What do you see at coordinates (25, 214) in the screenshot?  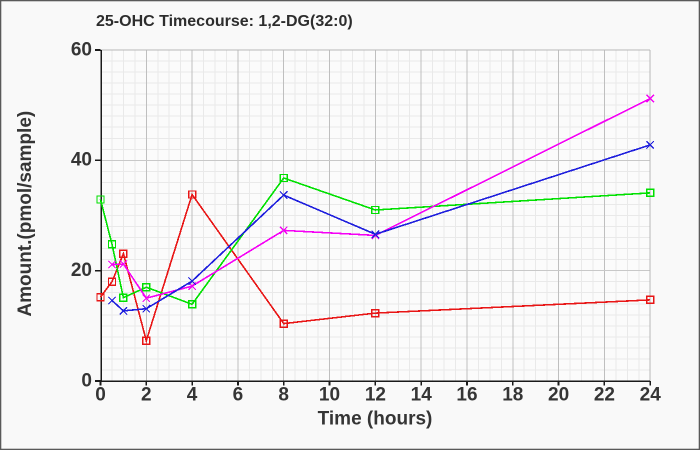 I see `svg-text: Amount.(pmol/sample)` at bounding box center [25, 214].